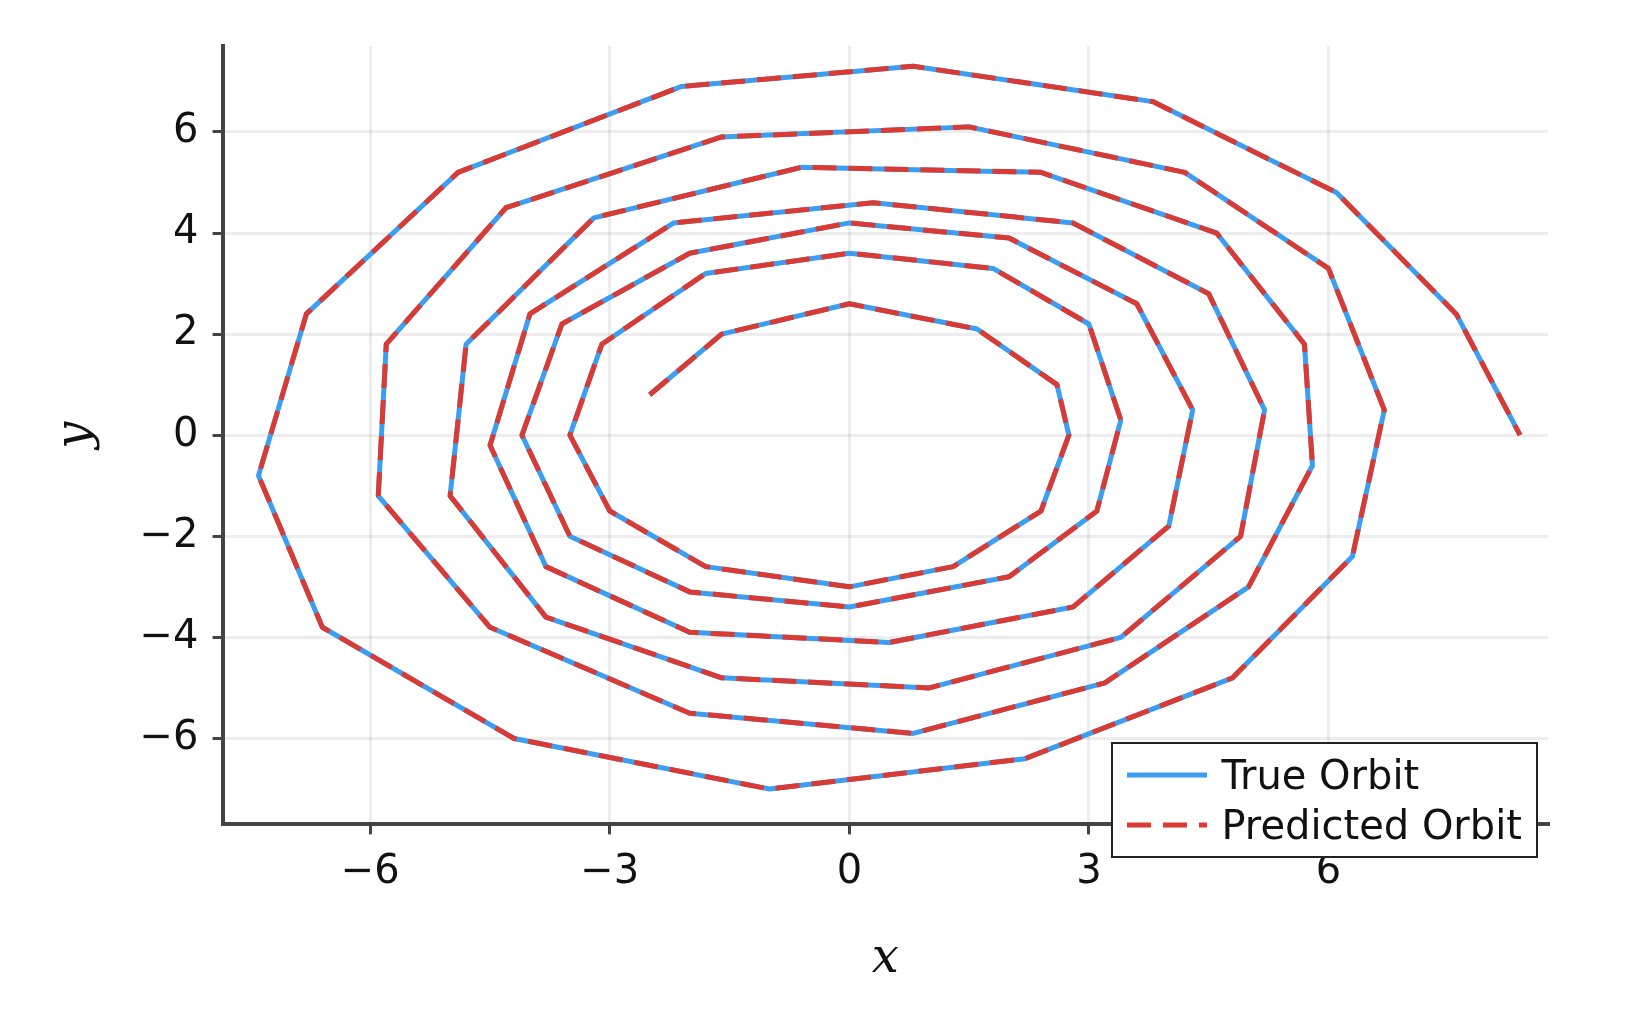 The image size is (1630, 1032). I want to click on x-tick-label: −6, so click(370, 868).